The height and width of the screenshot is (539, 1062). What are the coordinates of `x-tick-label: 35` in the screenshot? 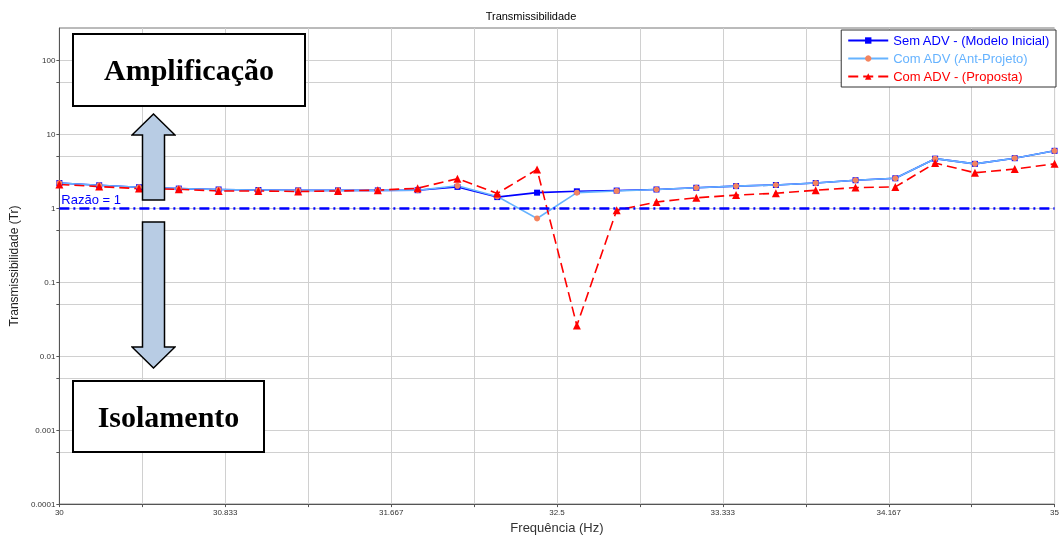 It's located at (1055, 512).